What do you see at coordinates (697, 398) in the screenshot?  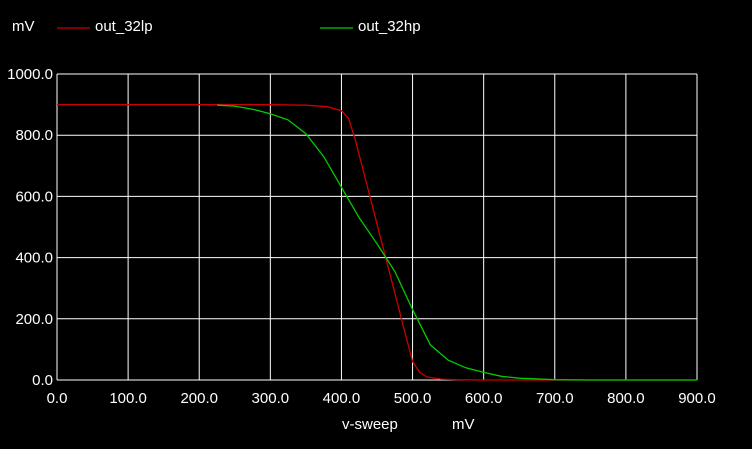 I see `x-tick-label: 900.0` at bounding box center [697, 398].